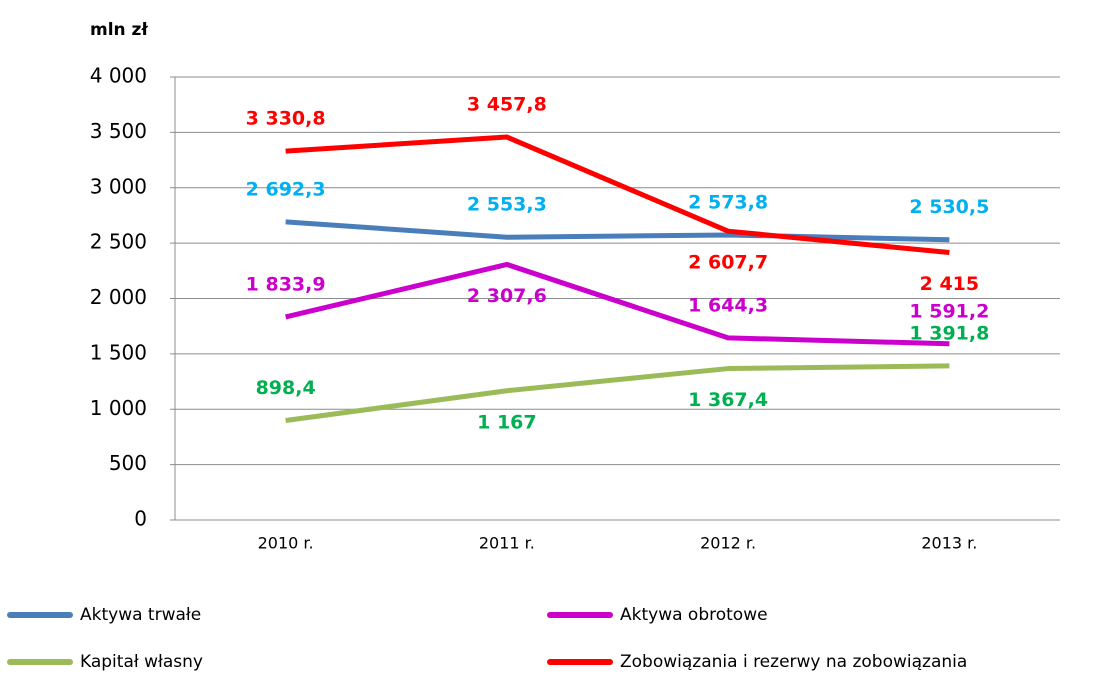  I want to click on x-tick-label: 2013 r., so click(949, 543).